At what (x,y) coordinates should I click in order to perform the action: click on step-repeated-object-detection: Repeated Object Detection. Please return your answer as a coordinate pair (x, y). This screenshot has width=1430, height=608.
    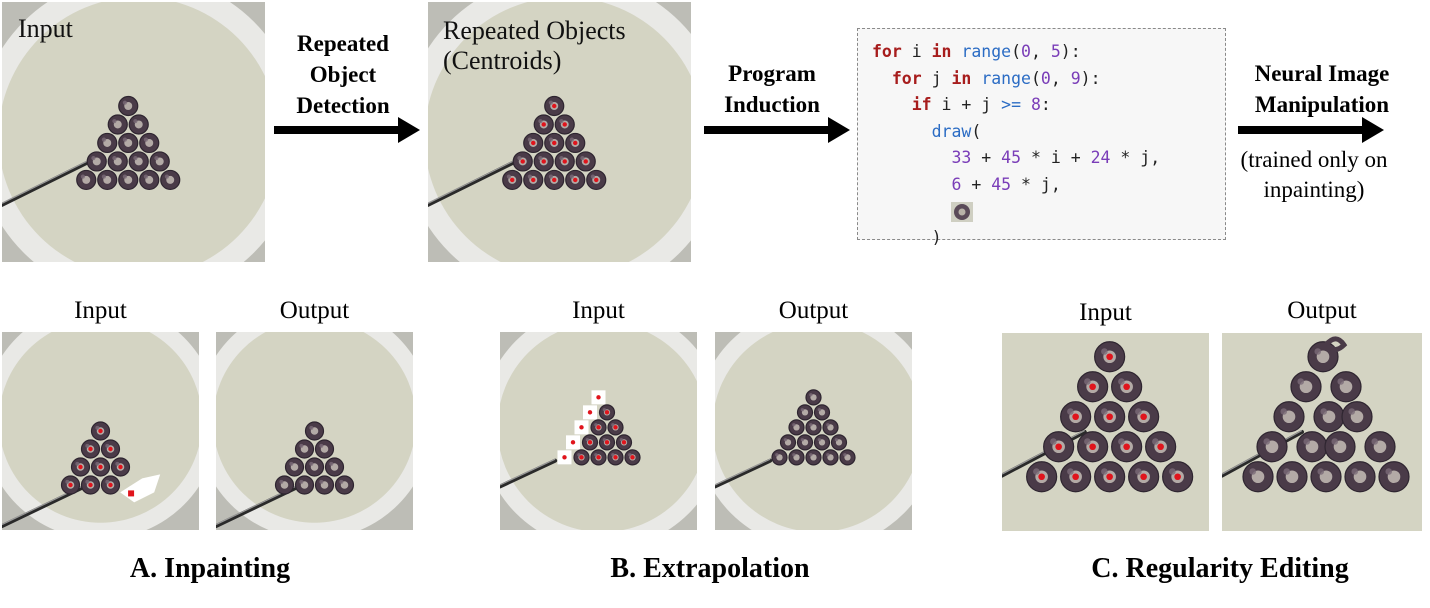
    Looking at the image, I should click on (343, 75).